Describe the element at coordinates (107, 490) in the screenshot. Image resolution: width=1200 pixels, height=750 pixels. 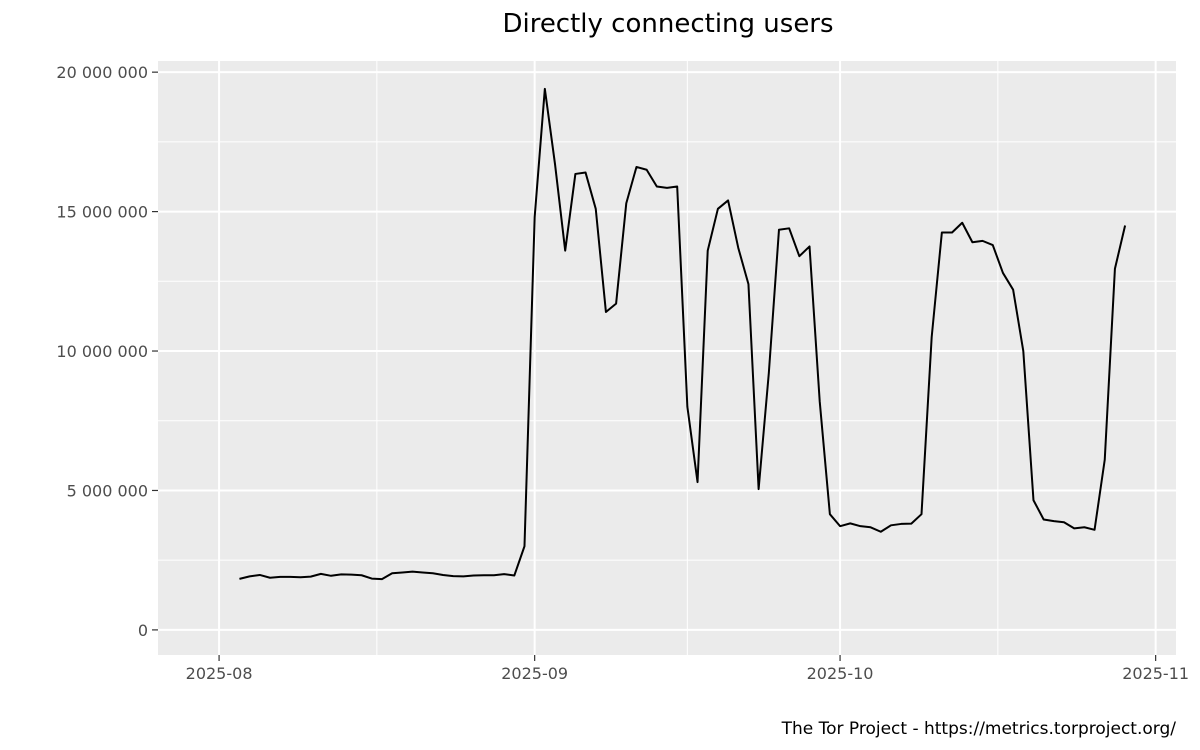
I see `y-tick-label: 5 000 000` at that location.